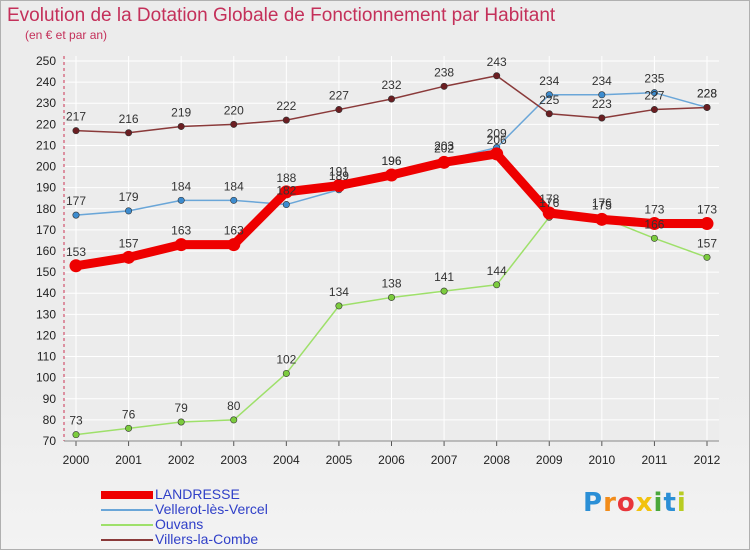  I want to click on y-tick-label: 210, so click(46, 145).